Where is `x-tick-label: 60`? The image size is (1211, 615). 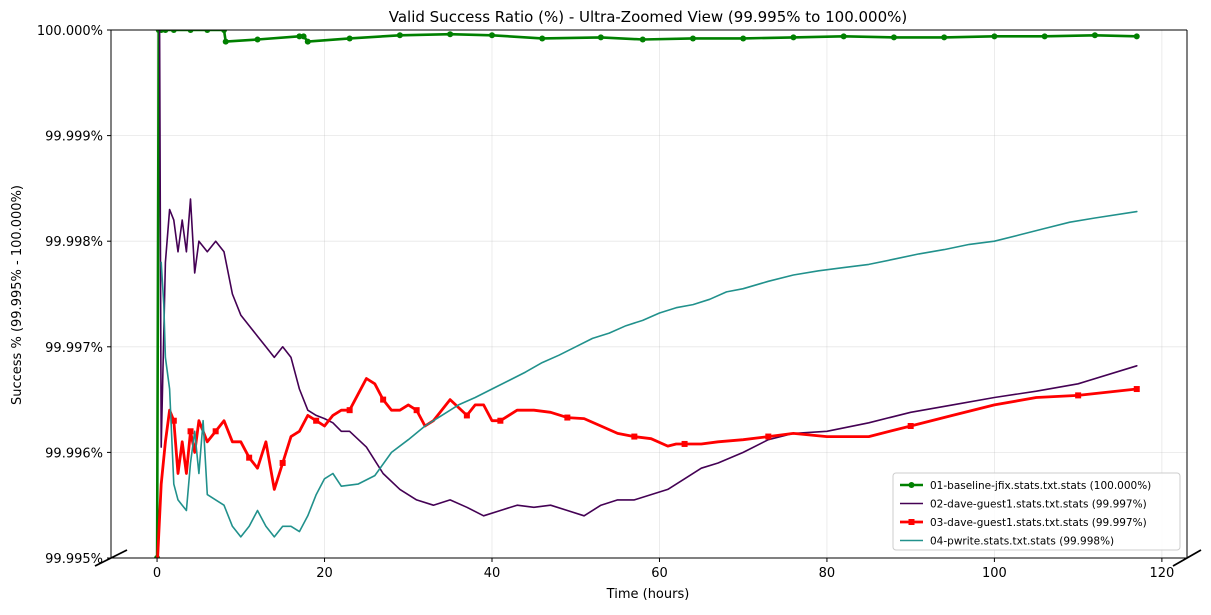 x-tick-label: 60 is located at coordinates (659, 573).